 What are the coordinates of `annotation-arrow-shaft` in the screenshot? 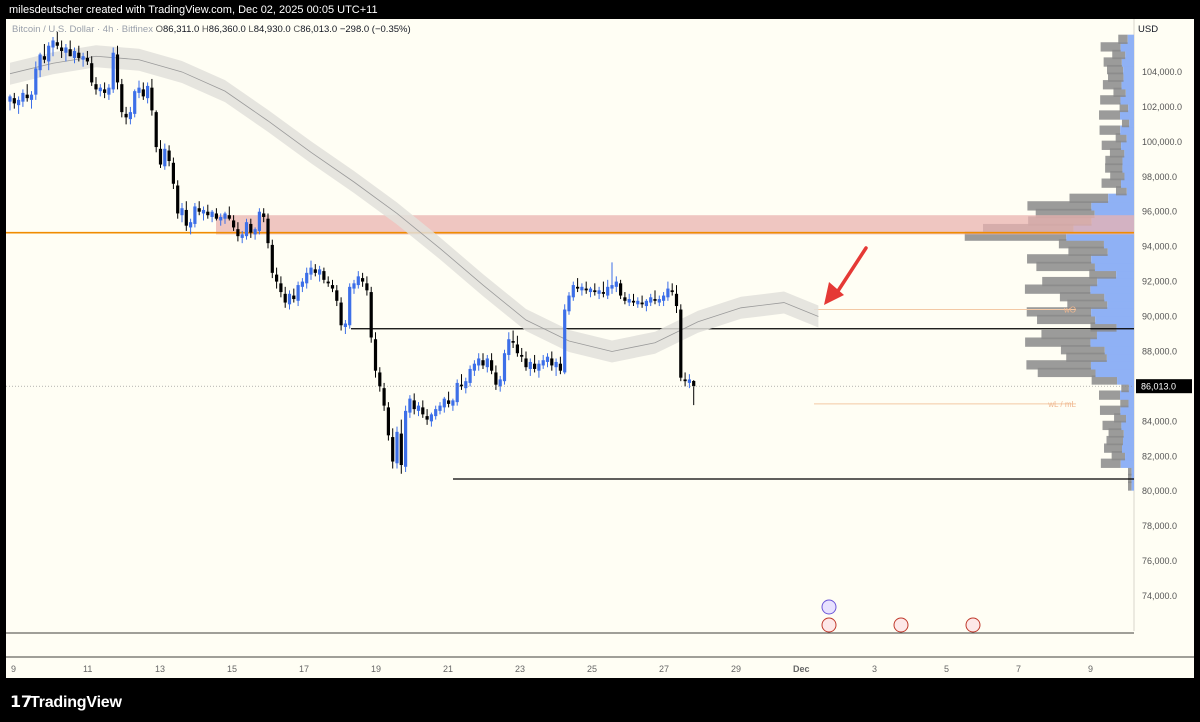 It's located at (851, 271).